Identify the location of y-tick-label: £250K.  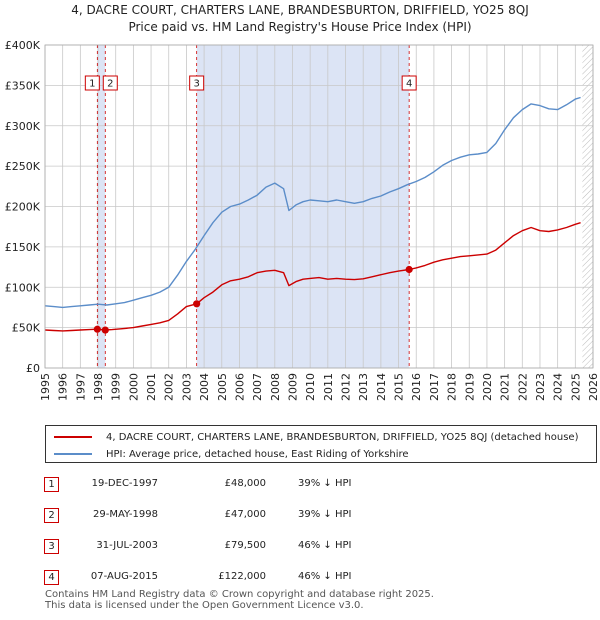
(23, 166).